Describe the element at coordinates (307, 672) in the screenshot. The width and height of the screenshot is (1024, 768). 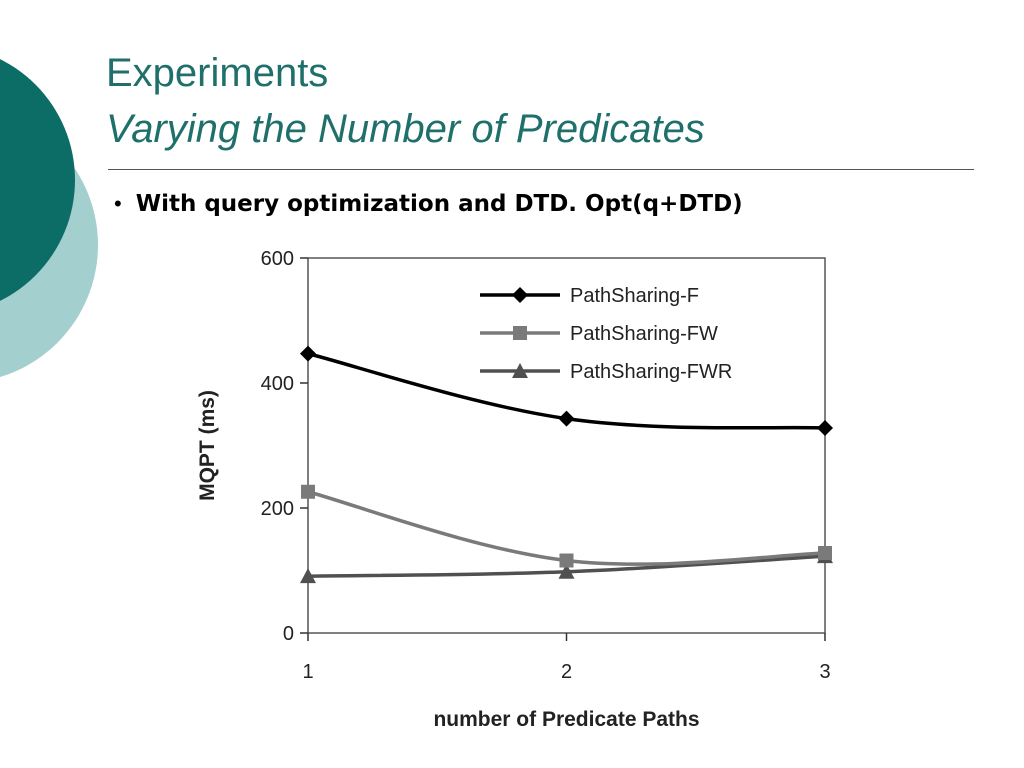
I see `x-tick-label: 1` at that location.